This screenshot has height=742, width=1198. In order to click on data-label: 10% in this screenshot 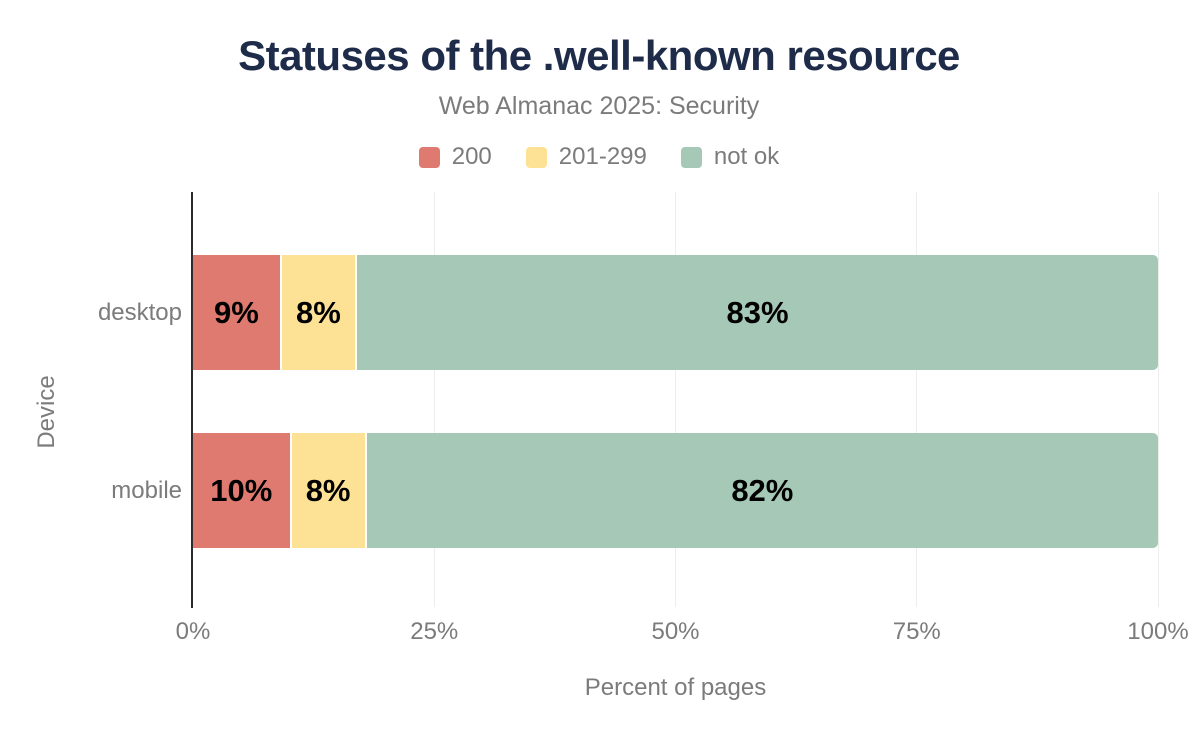, I will do `click(241, 490)`.